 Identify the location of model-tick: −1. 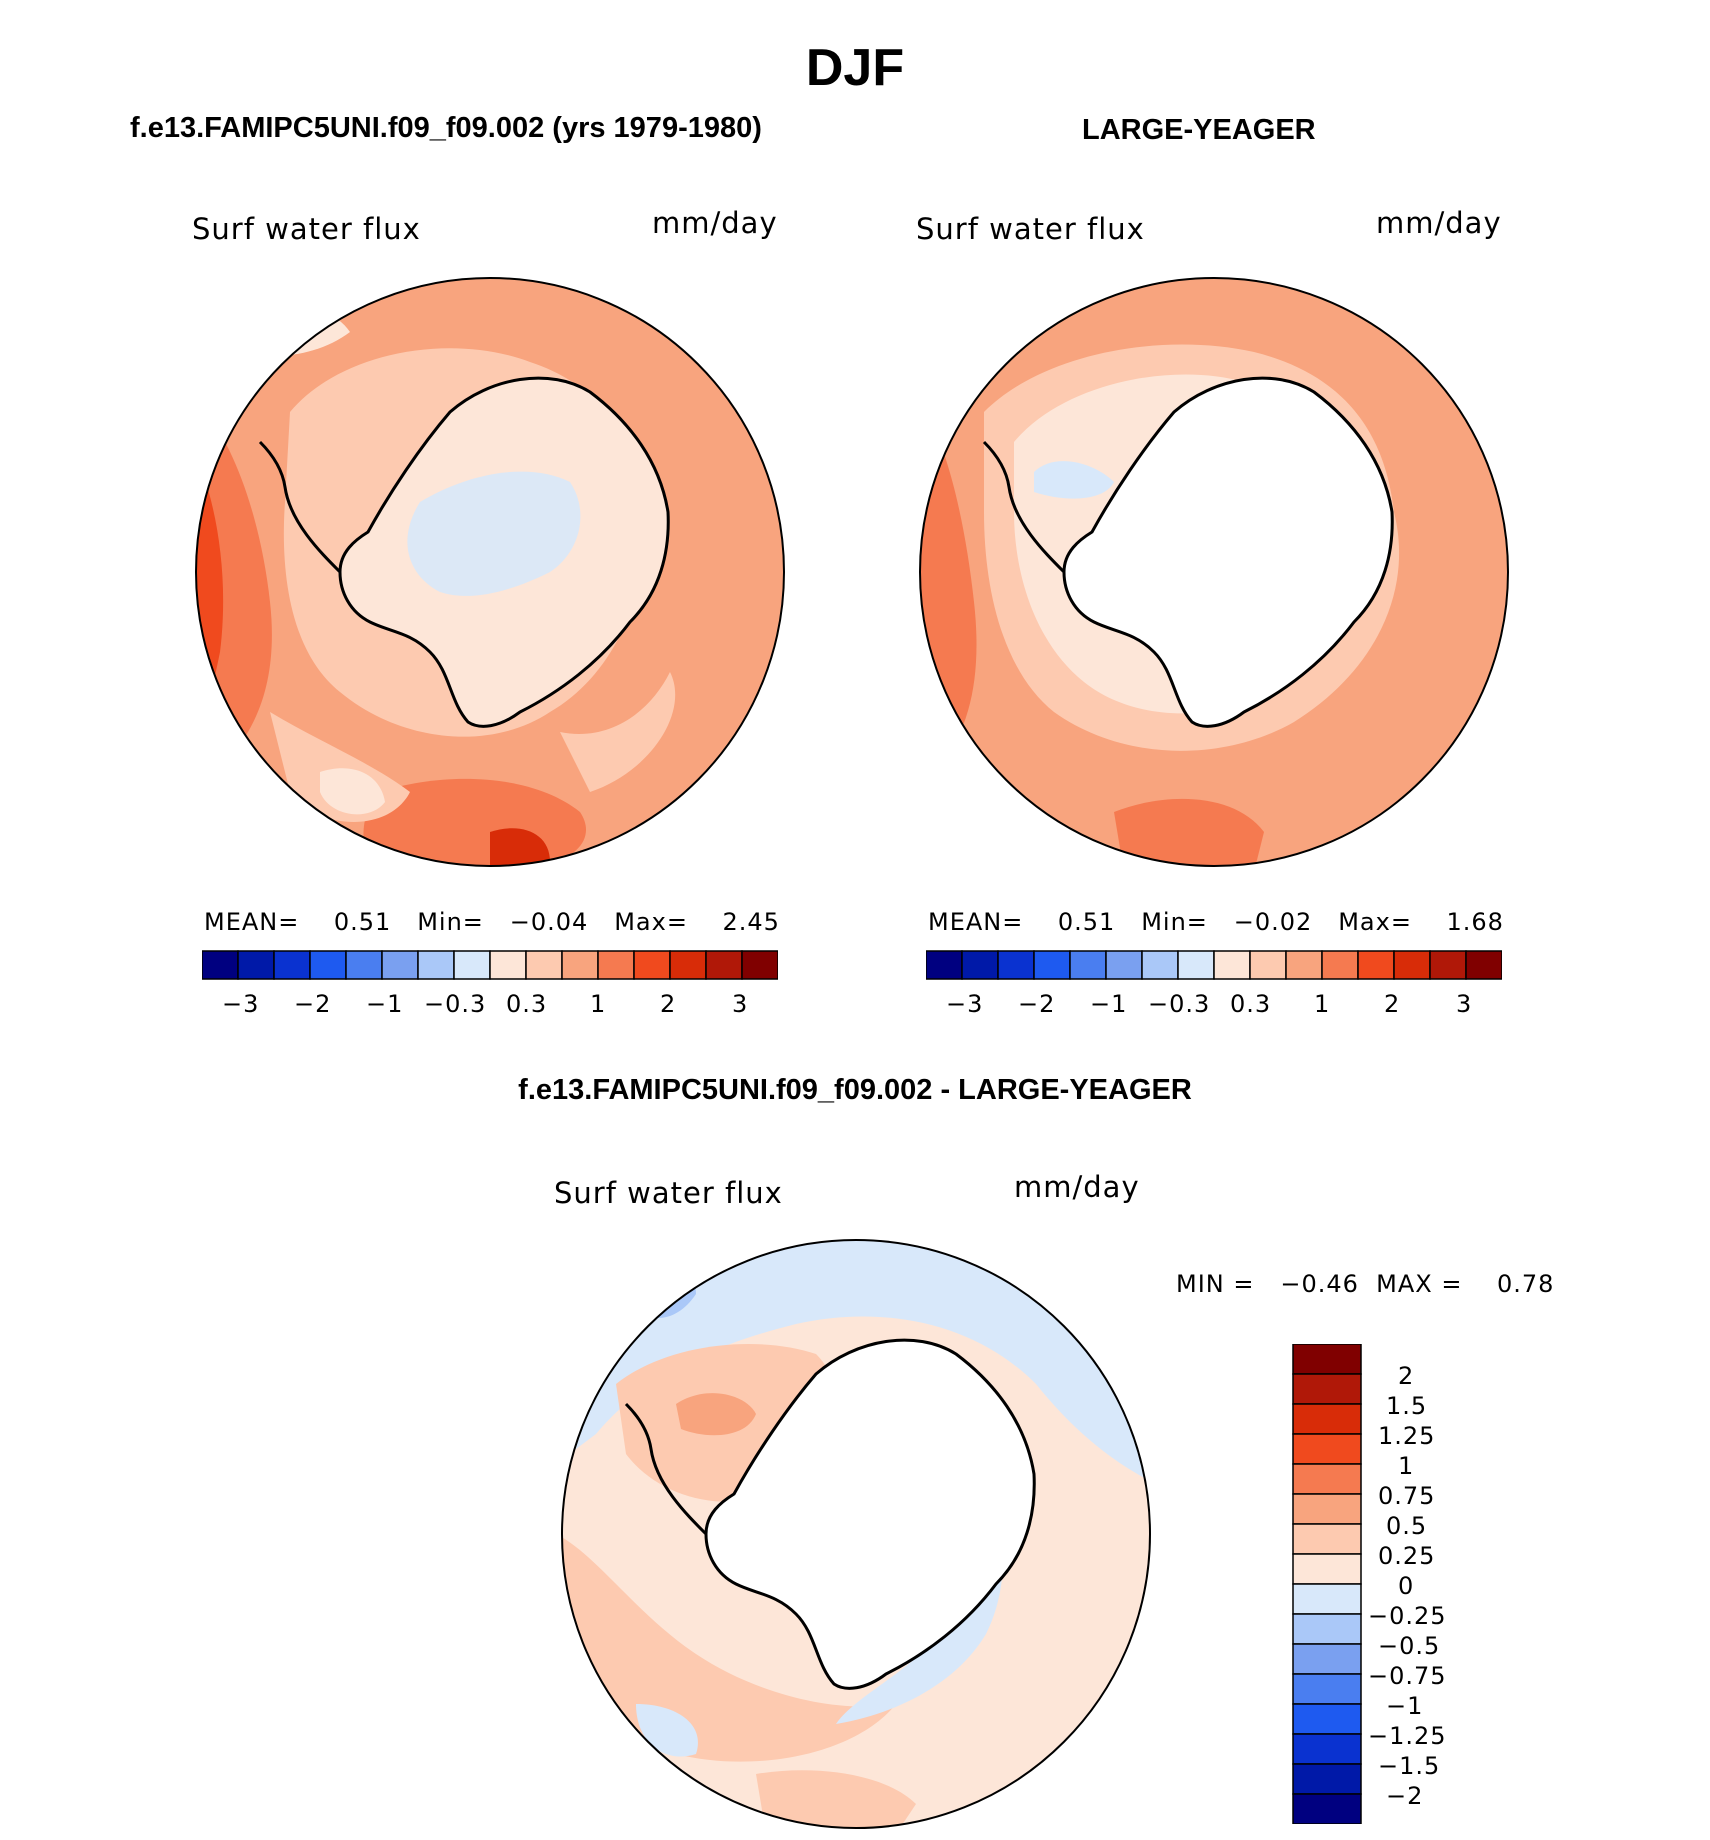
(385, 1004).